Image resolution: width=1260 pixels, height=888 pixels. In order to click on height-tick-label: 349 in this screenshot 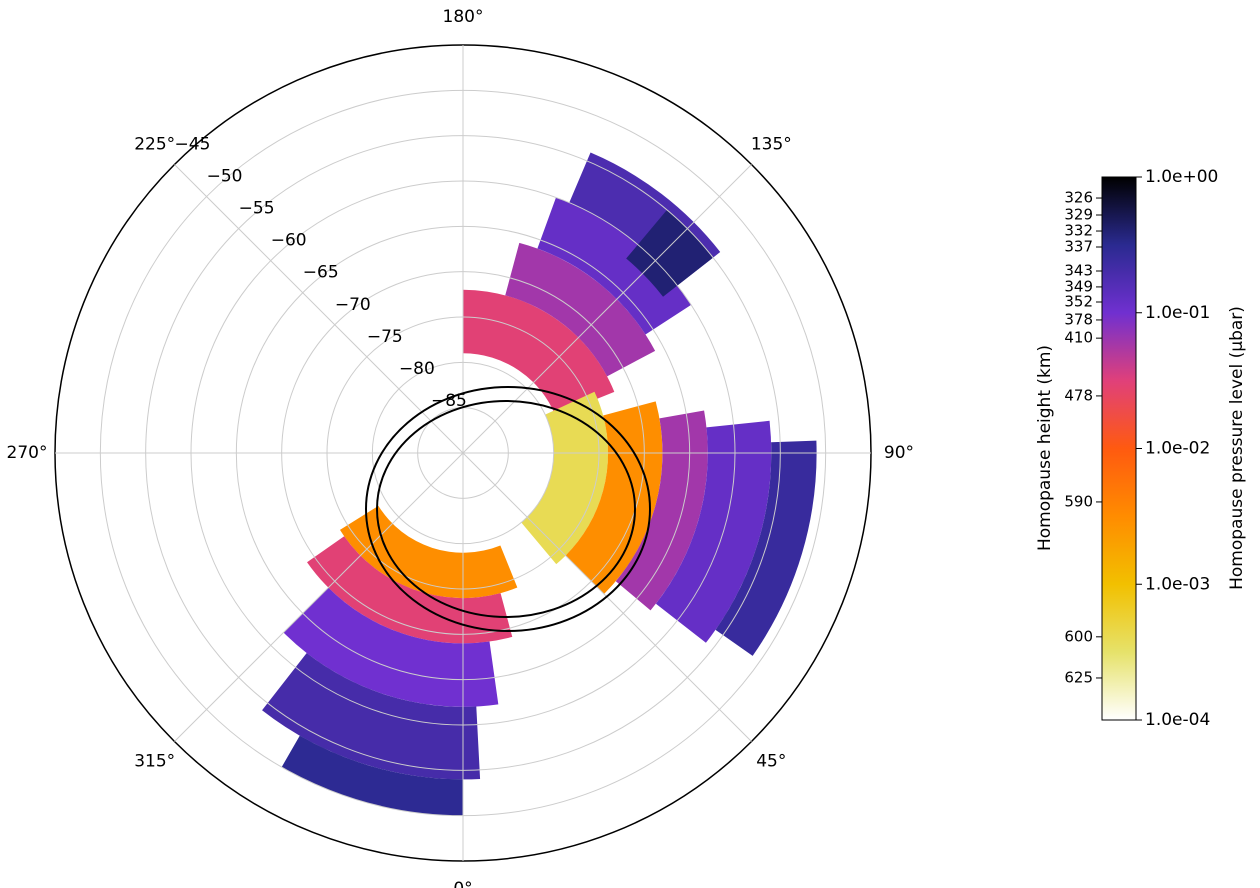, I will do `click(1078, 286)`.